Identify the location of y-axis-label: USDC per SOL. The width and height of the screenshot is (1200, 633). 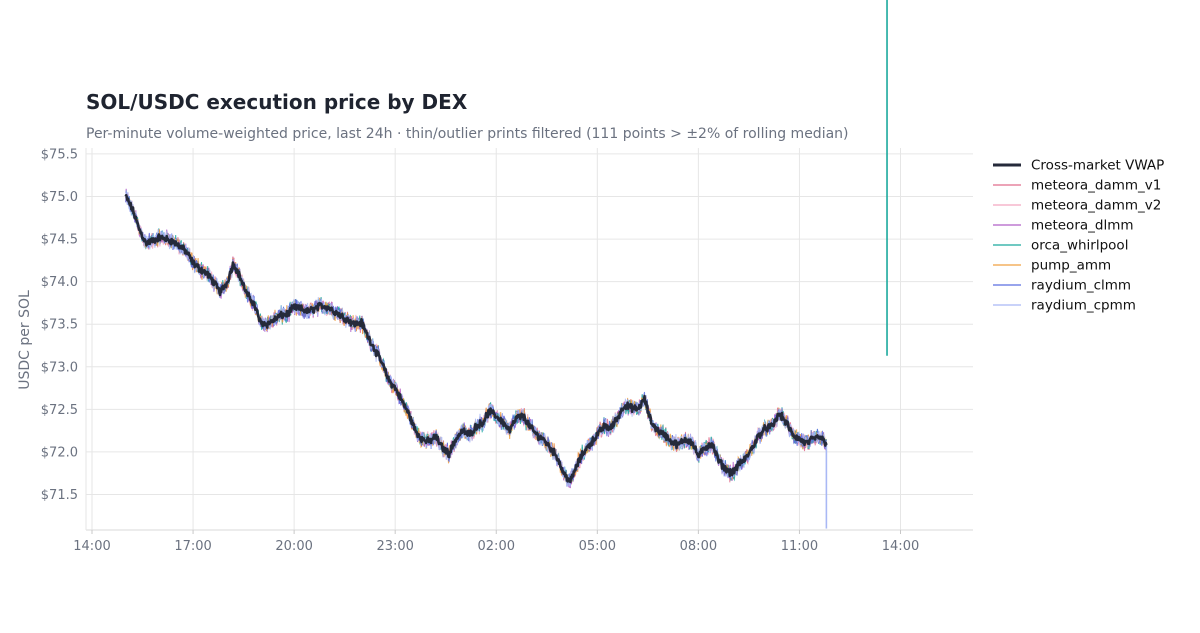
(25, 340).